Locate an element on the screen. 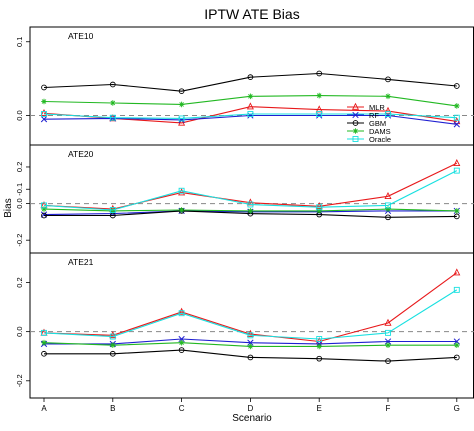 The width and height of the screenshot is (474, 431). panel-ate20-series-dams-point-a is located at coordinates (44, 209).